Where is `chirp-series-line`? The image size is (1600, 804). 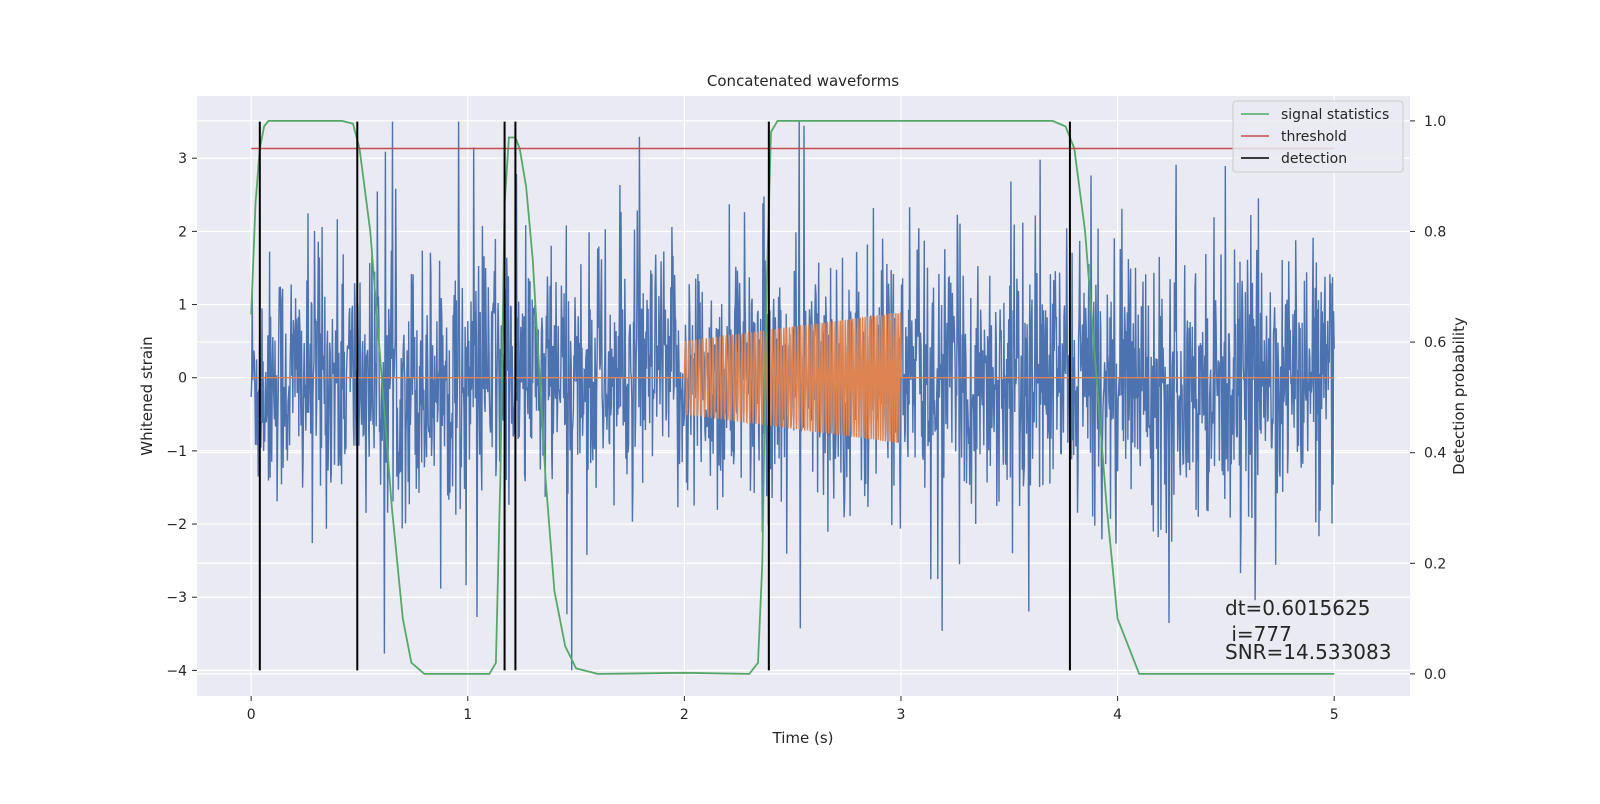 chirp-series-line is located at coordinates (793, 378).